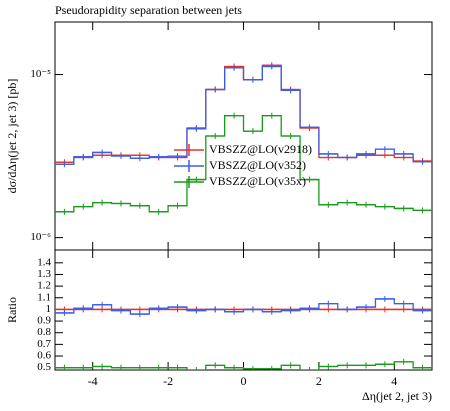 This screenshot has width=450, height=411. I want to click on legend-label: VBSZZ@LO(v35x), so click(257, 181).